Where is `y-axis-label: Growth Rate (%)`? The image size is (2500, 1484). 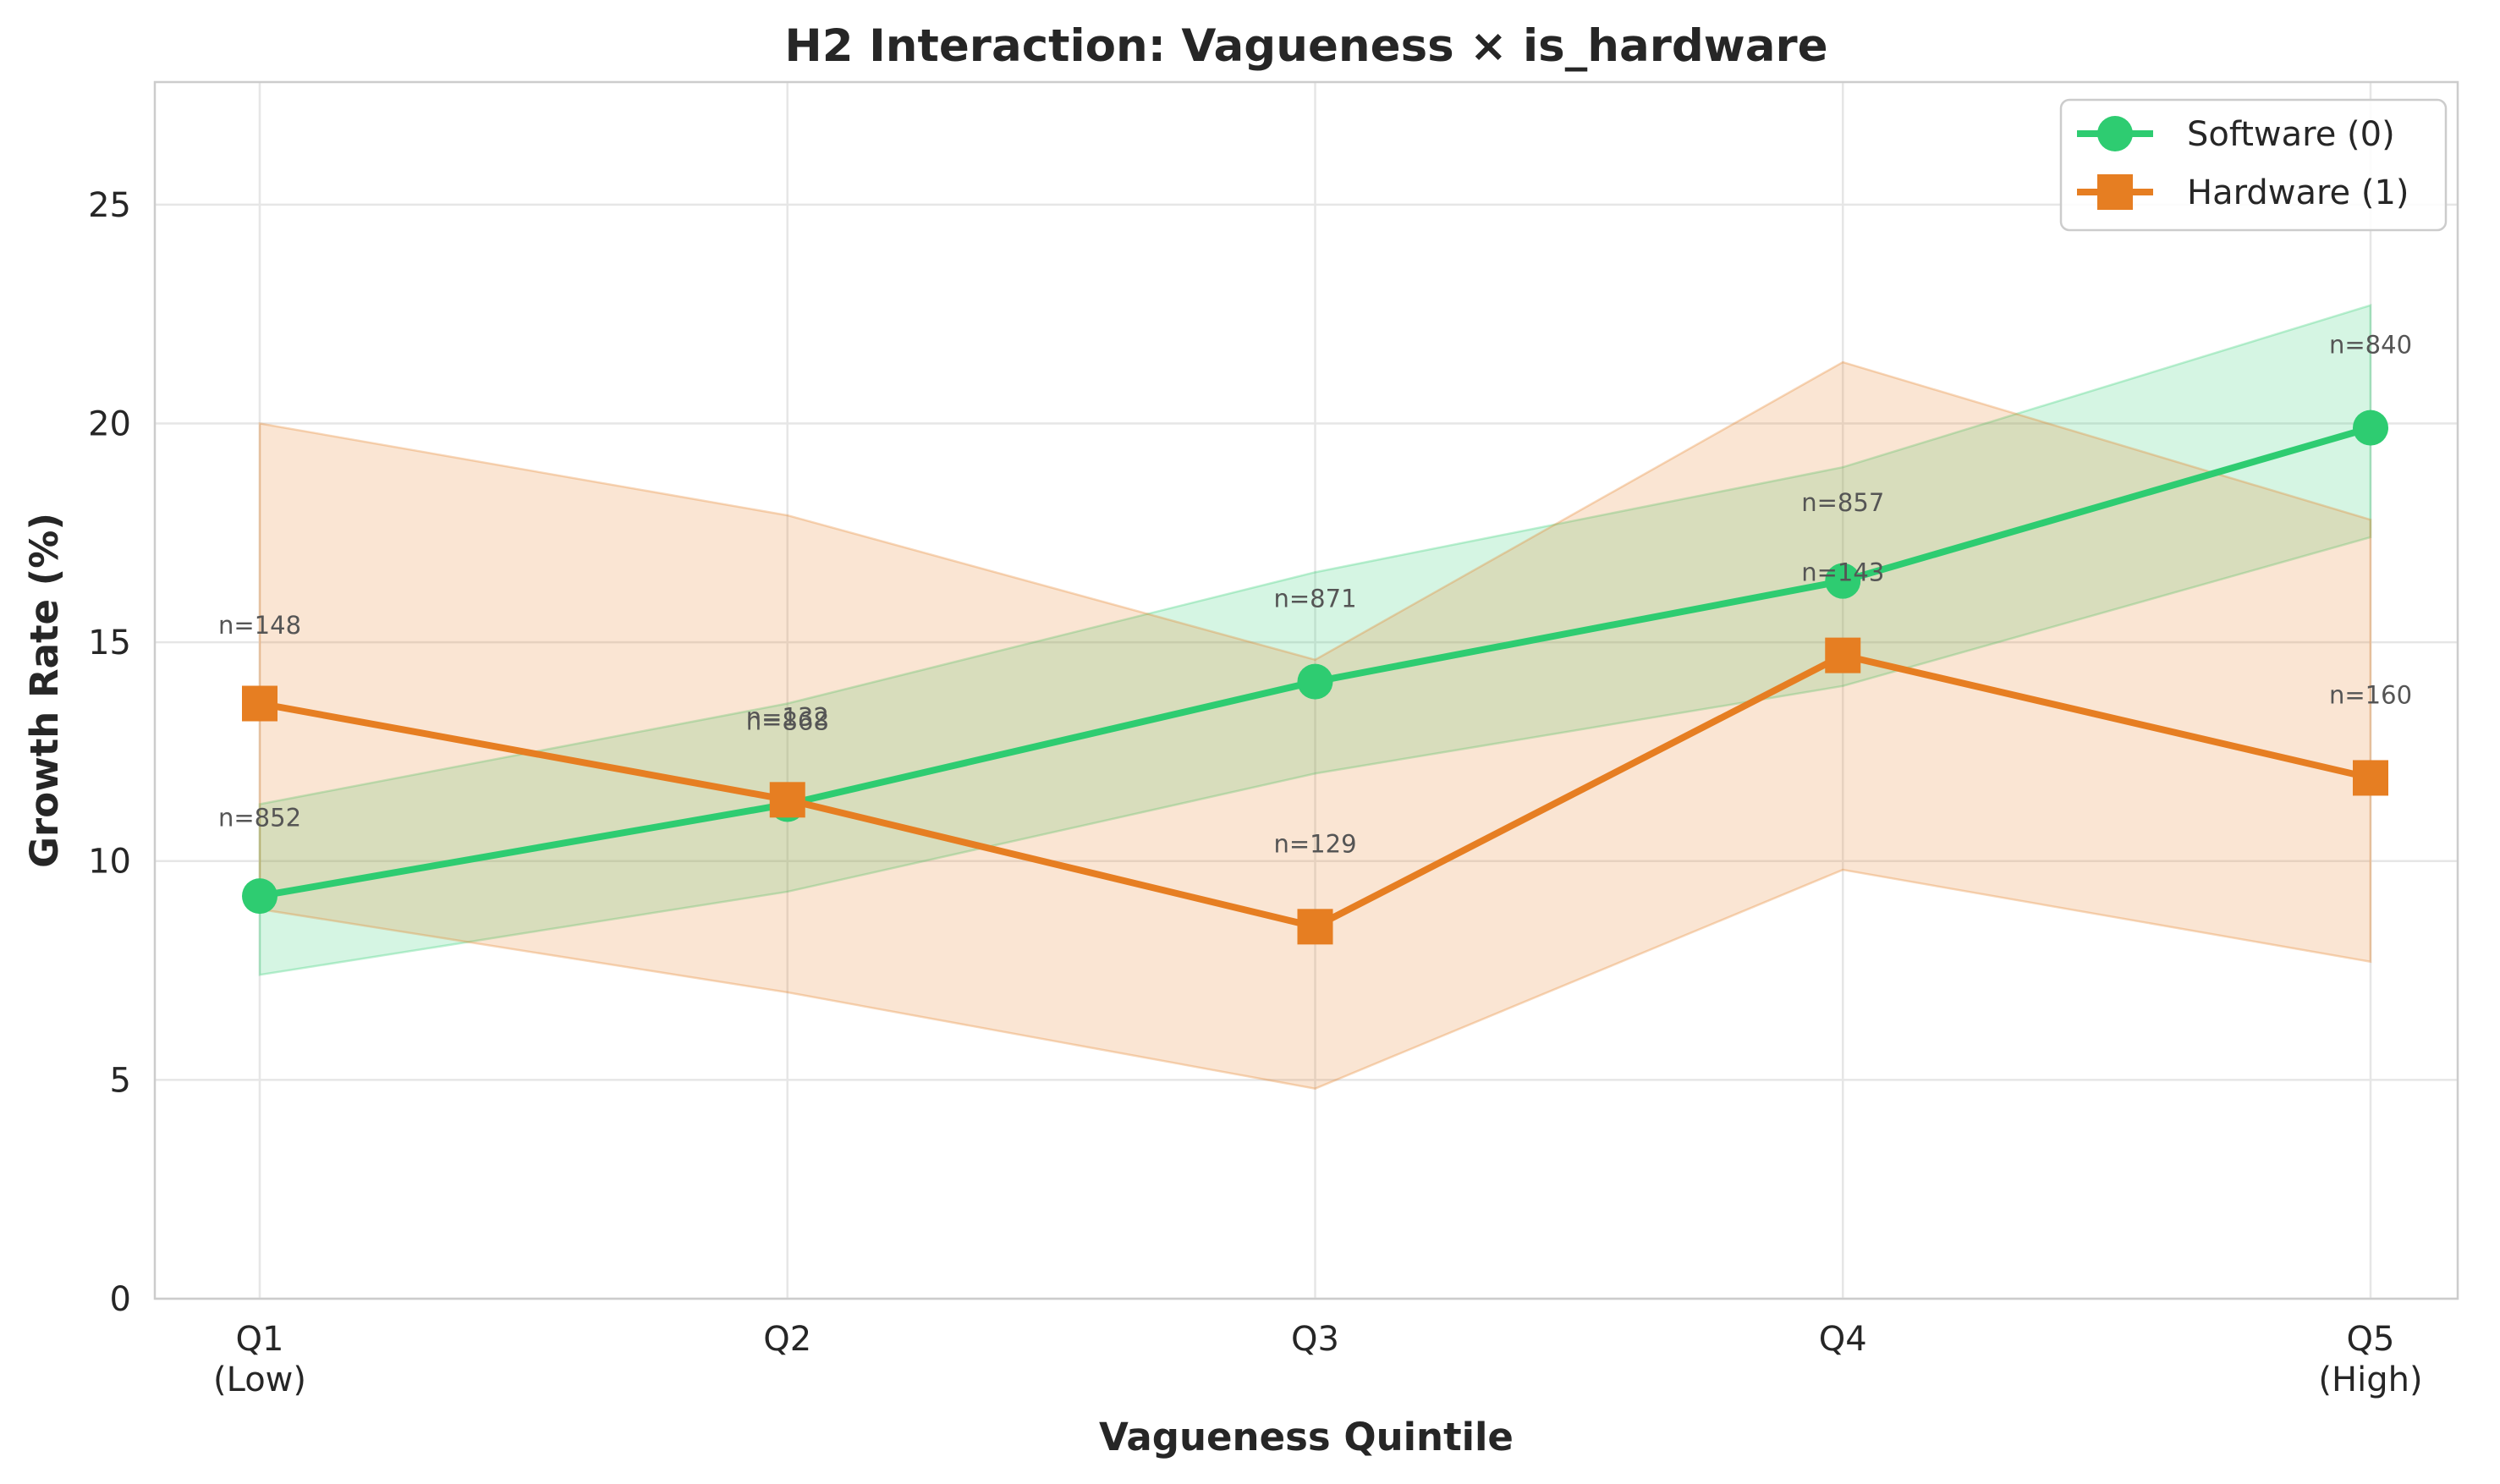
y-axis-label: Growth Rate (%) is located at coordinates (44, 690).